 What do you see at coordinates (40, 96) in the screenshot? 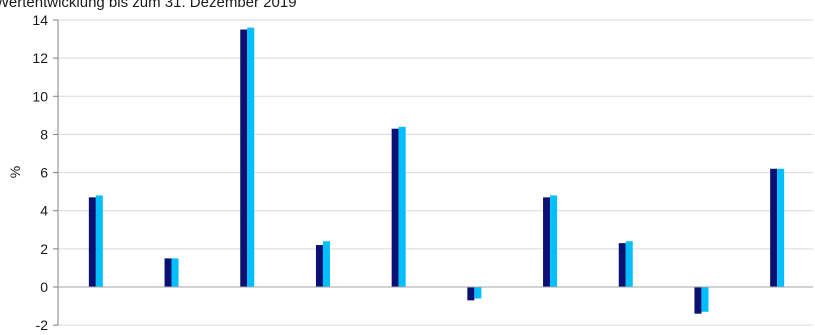
I see `y-tick-label: 10` at bounding box center [40, 96].